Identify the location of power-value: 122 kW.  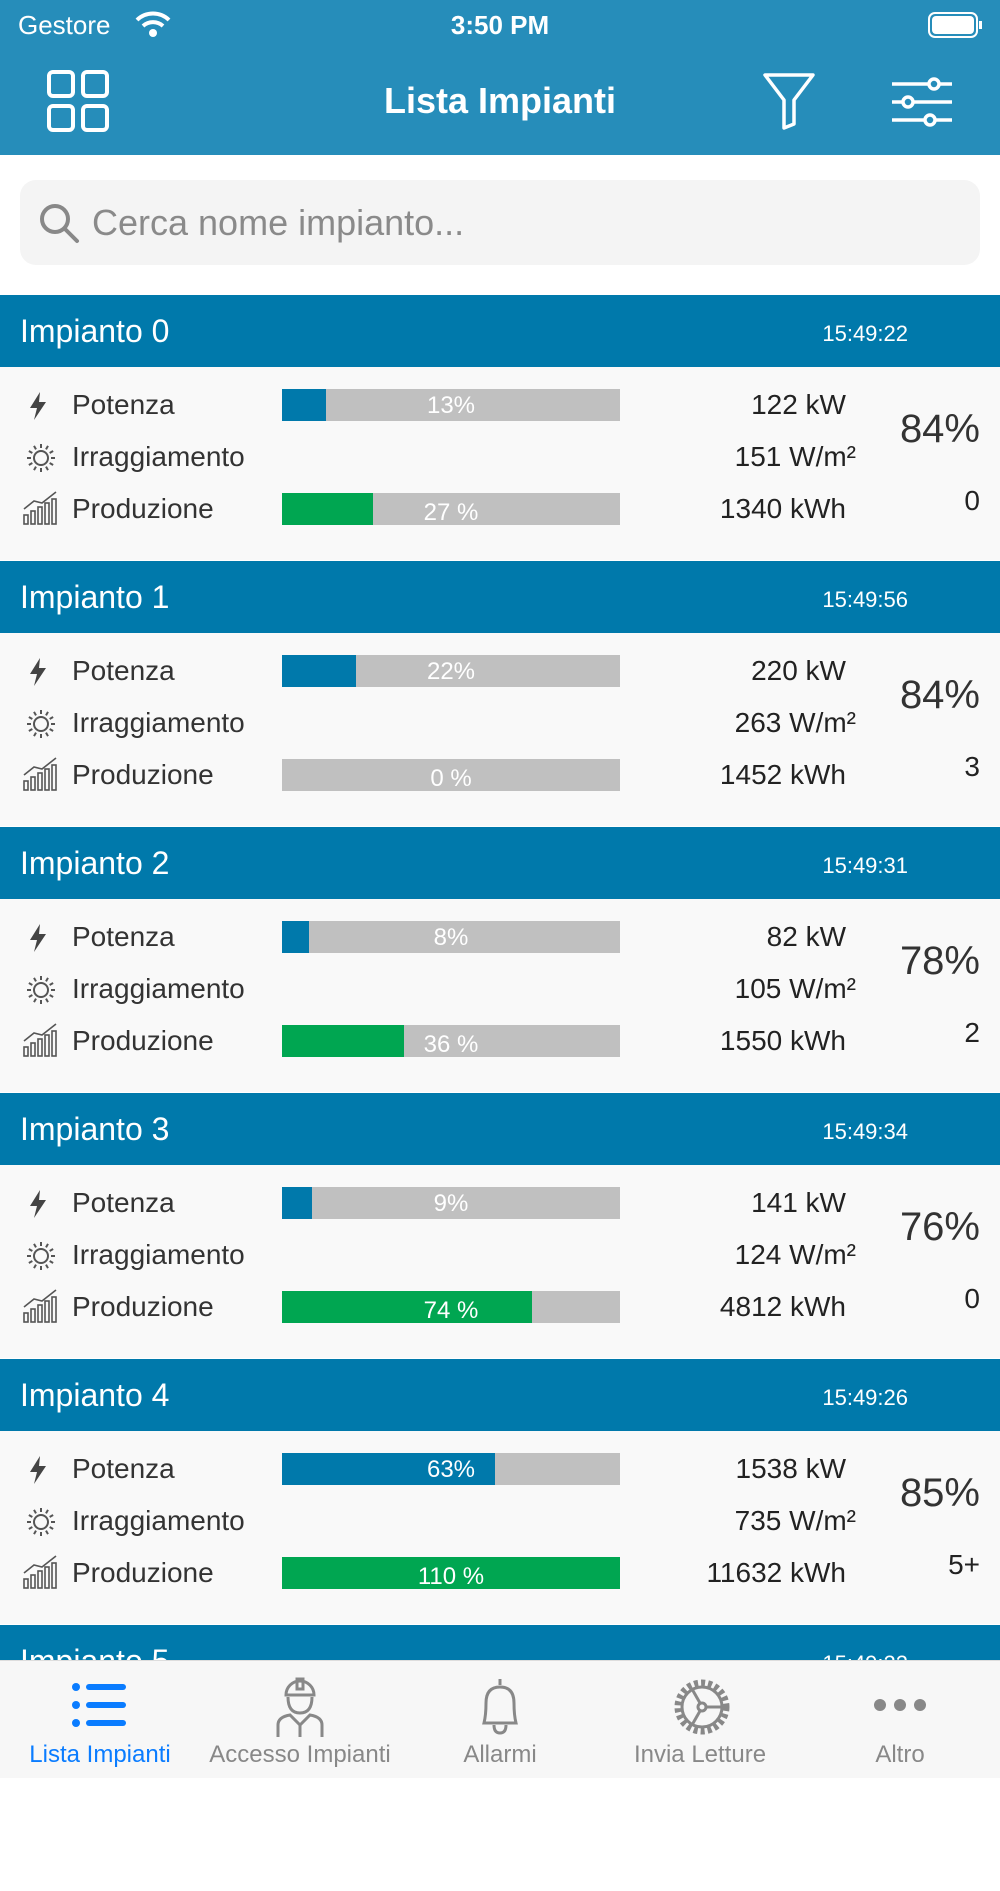
(798, 404).